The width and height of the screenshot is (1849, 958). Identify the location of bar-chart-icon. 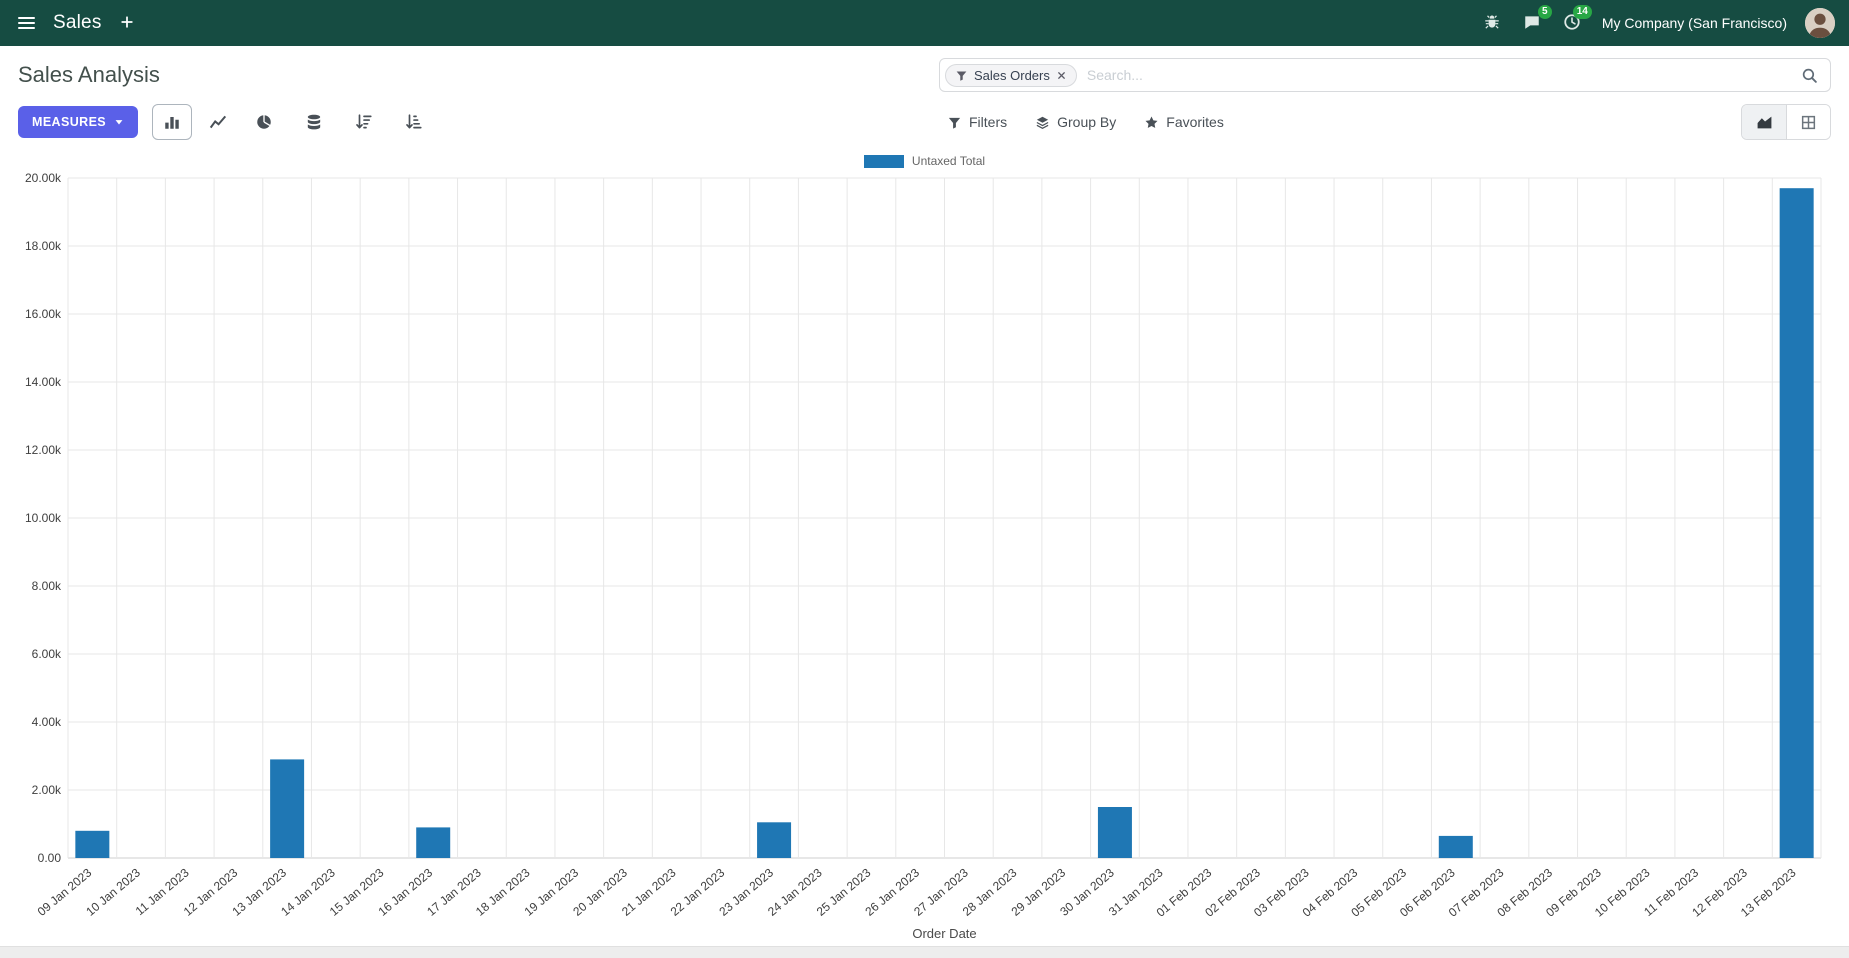
(172, 122).